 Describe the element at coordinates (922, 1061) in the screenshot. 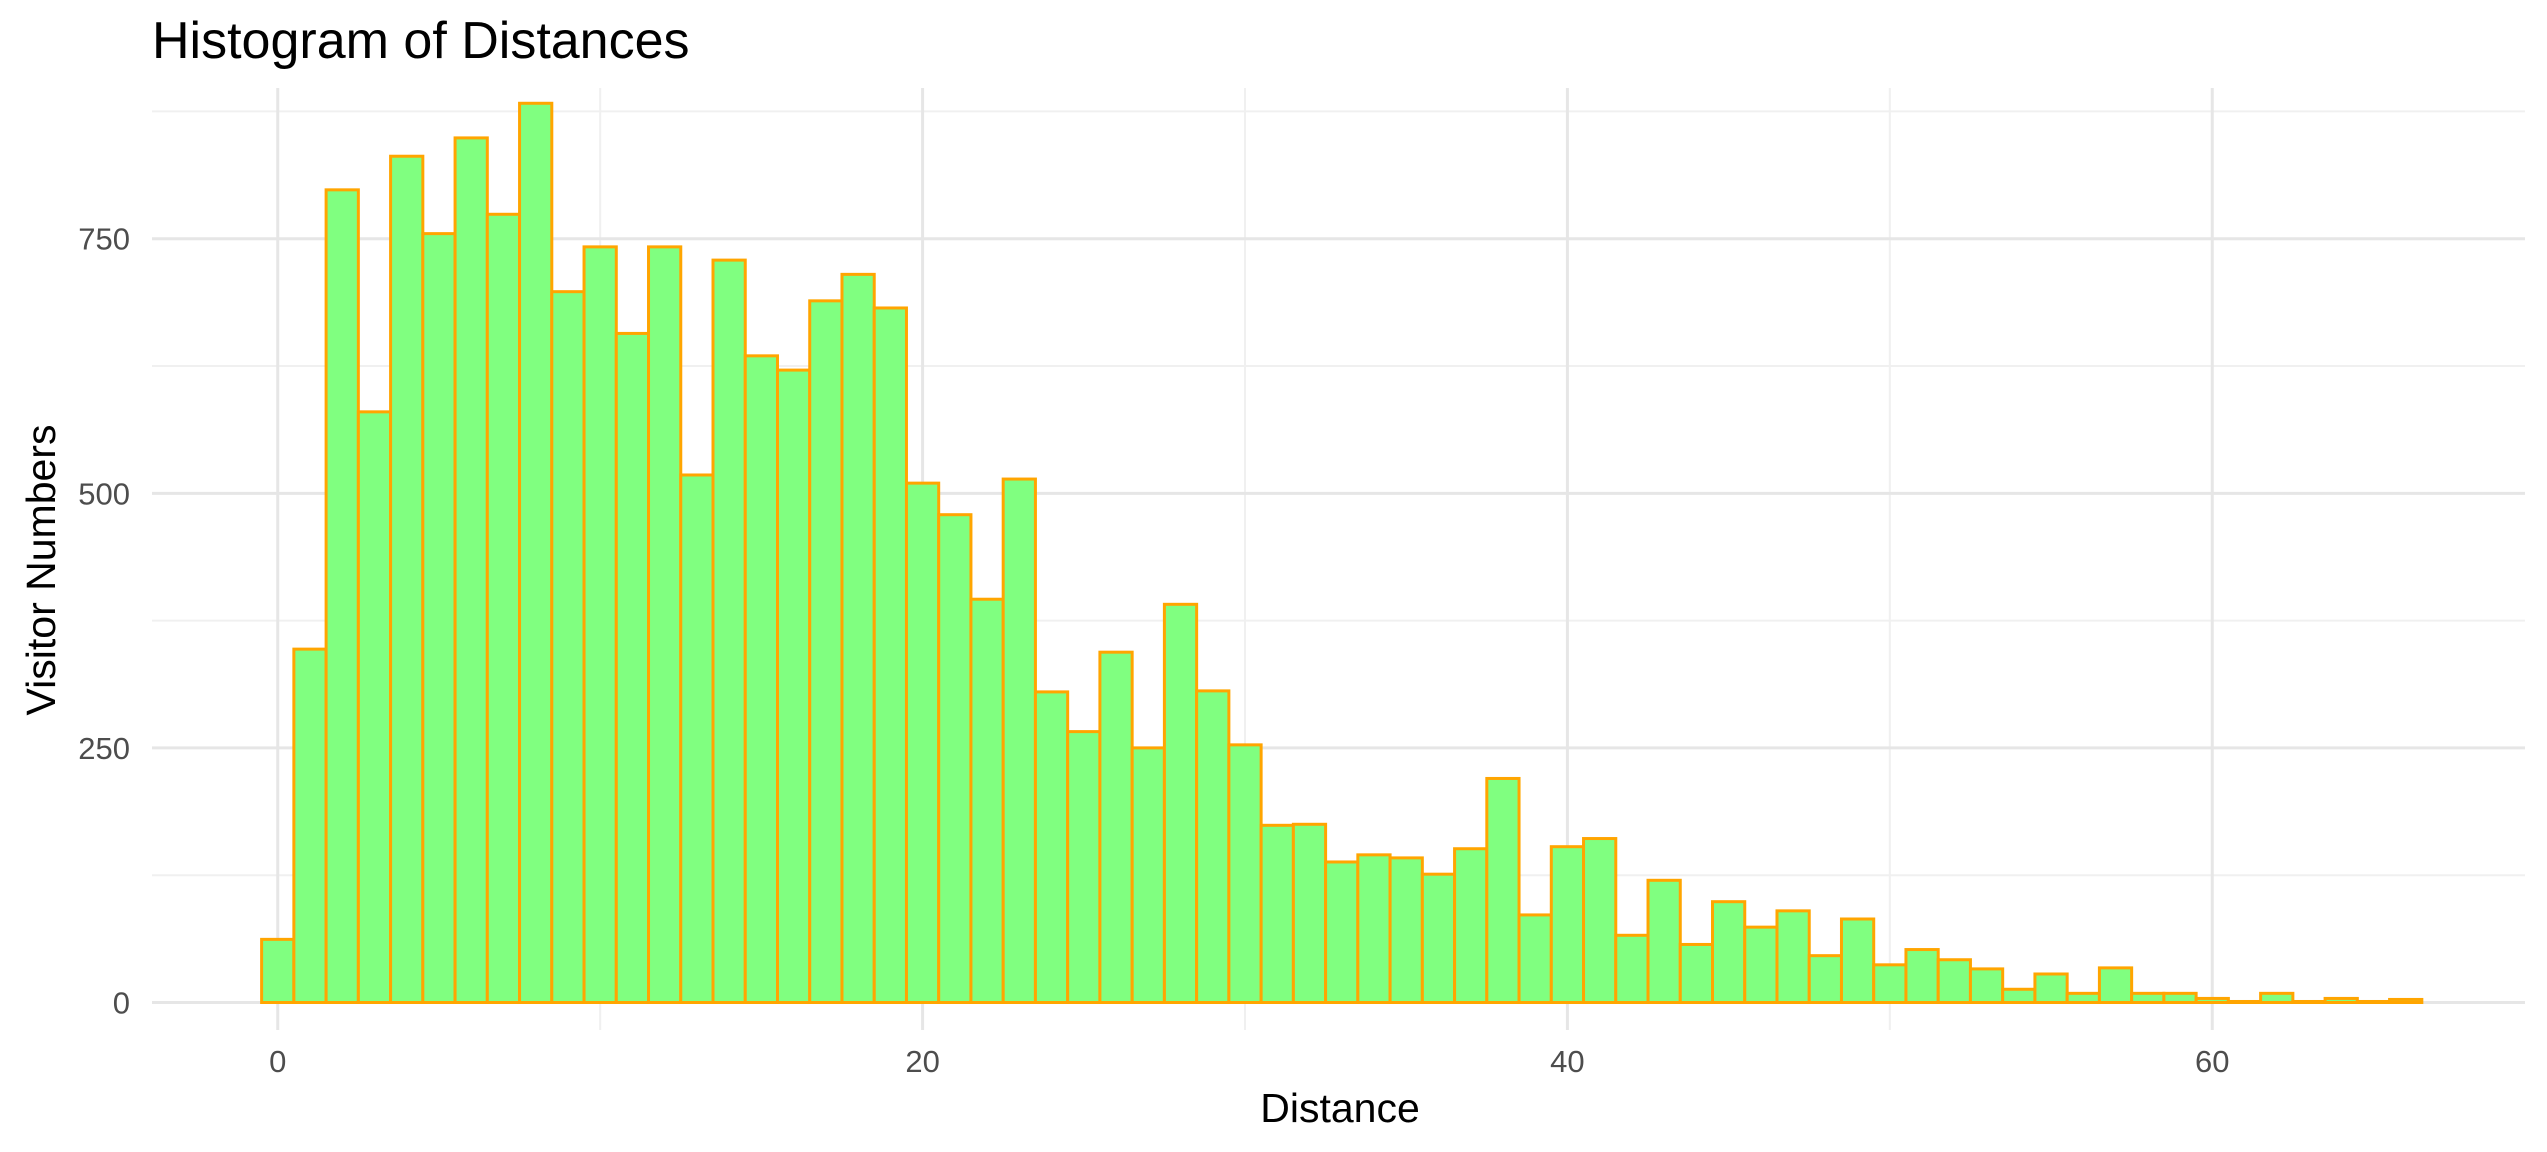

I see `x-tick-label: 20` at that location.